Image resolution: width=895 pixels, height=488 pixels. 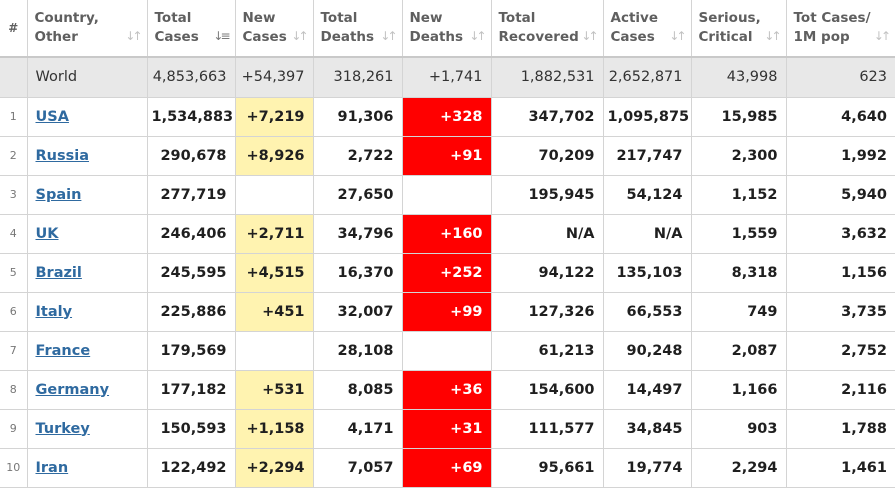 What do you see at coordinates (739, 117) in the screenshot?
I see `cell-serious-critical: 15,985` at bounding box center [739, 117].